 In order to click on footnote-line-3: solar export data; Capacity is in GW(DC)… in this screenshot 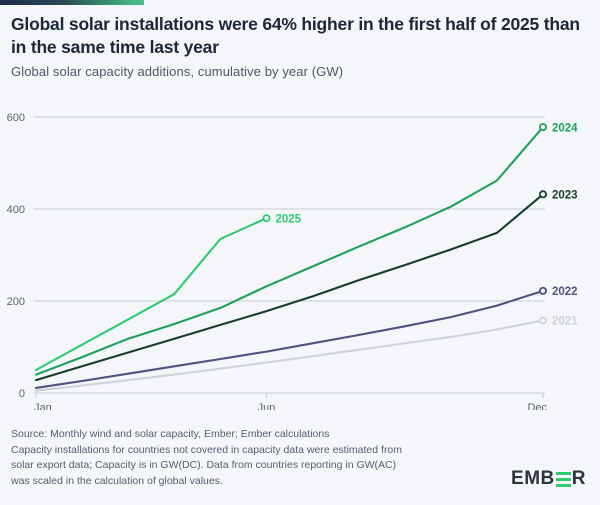, I will do `click(204, 465)`.